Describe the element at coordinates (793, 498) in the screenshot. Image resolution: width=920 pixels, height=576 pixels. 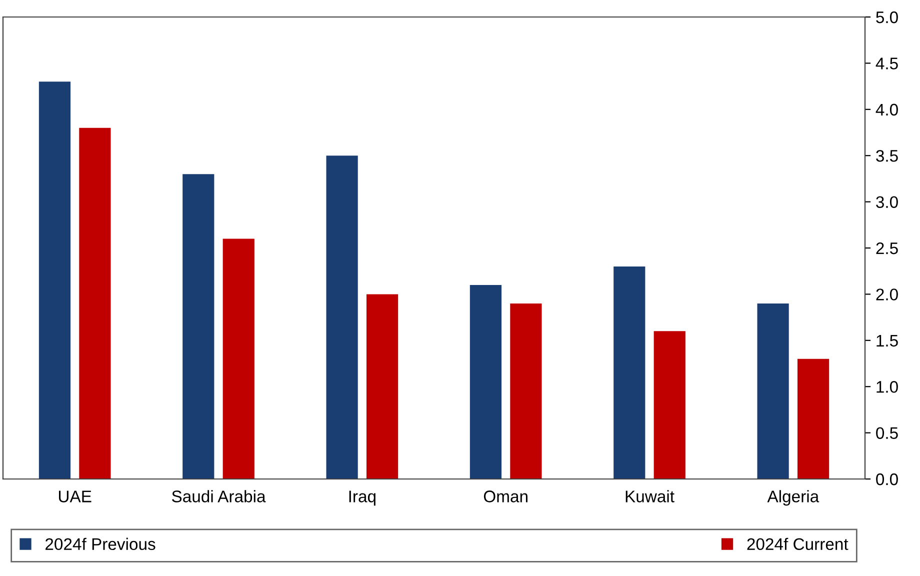
I see `x-tick-label: Algeria` at that location.